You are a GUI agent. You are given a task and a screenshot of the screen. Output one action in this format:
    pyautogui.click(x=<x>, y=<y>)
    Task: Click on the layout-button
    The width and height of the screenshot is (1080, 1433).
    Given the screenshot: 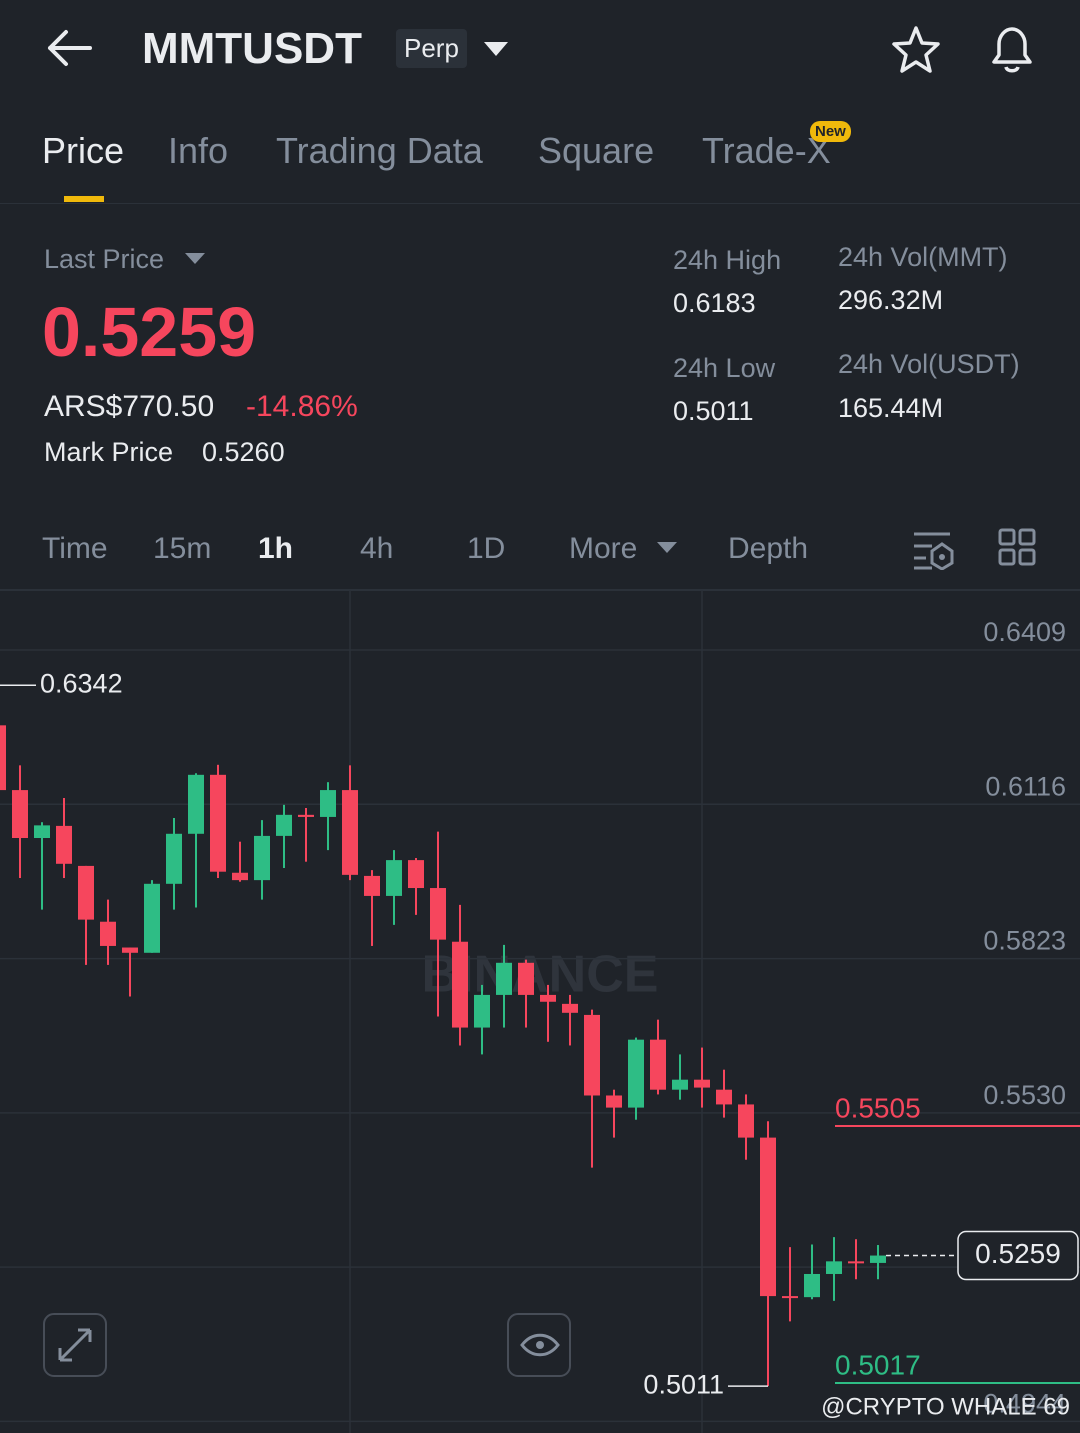 What is the action you would take?
    pyautogui.click(x=1018, y=548)
    